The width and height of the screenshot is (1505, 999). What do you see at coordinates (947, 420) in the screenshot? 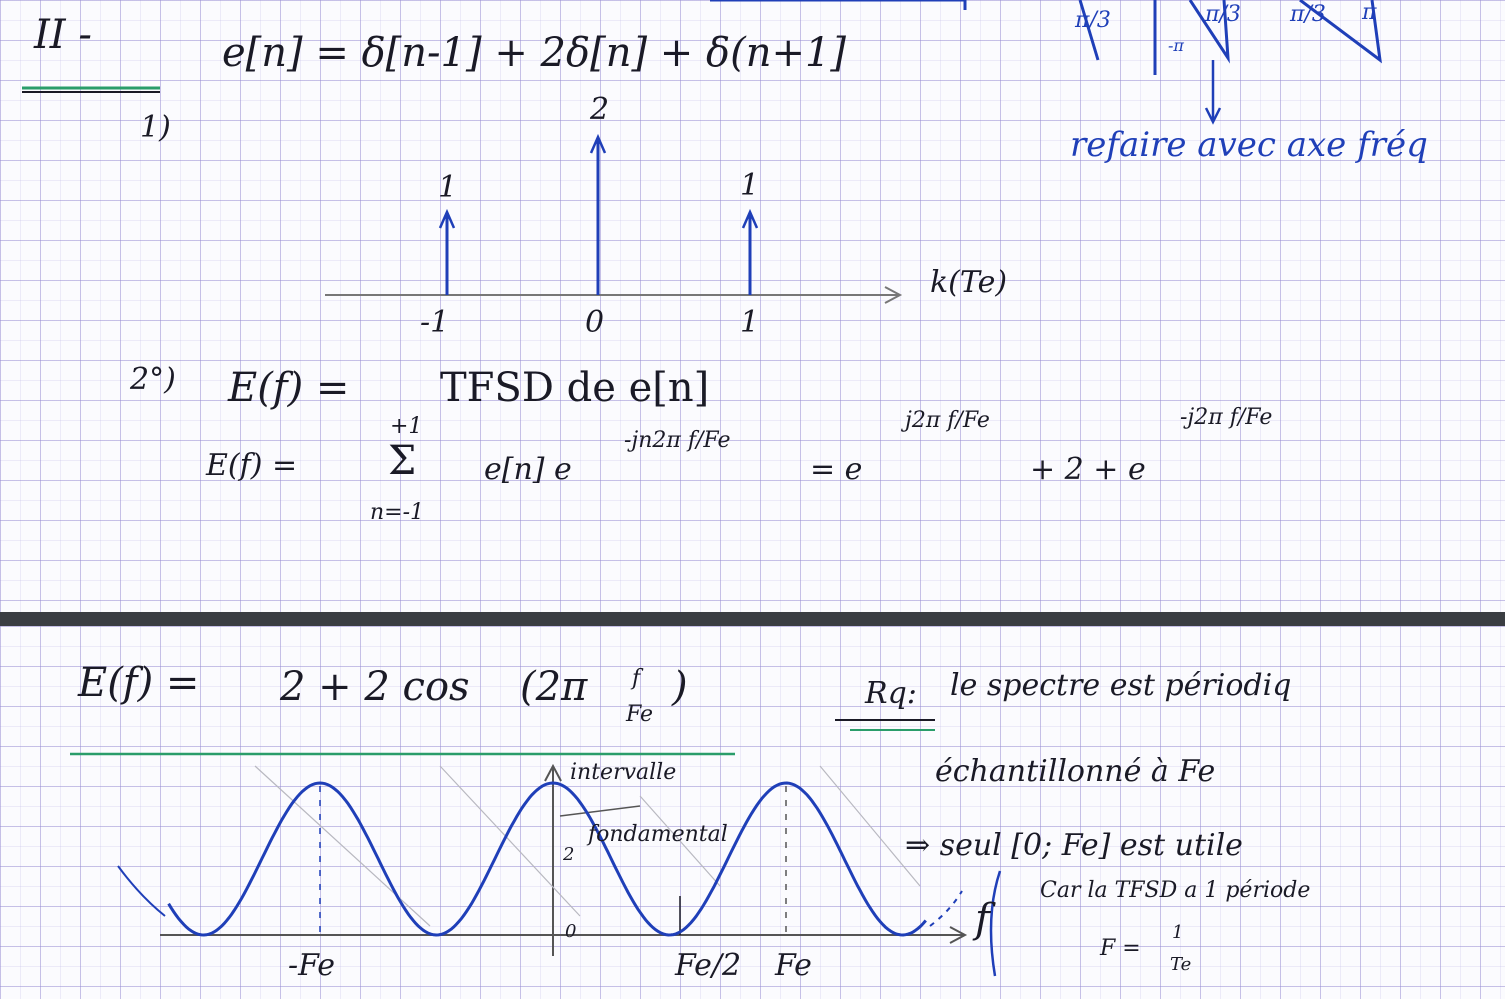
I see `expansion-exponent-1: j2π f/Fe` at bounding box center [947, 420].